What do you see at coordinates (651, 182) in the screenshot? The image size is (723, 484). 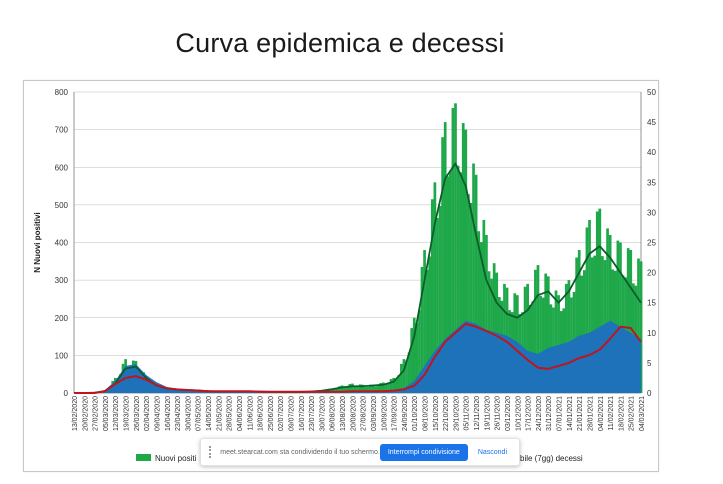 I see `y2-tick-label: 35` at bounding box center [651, 182].